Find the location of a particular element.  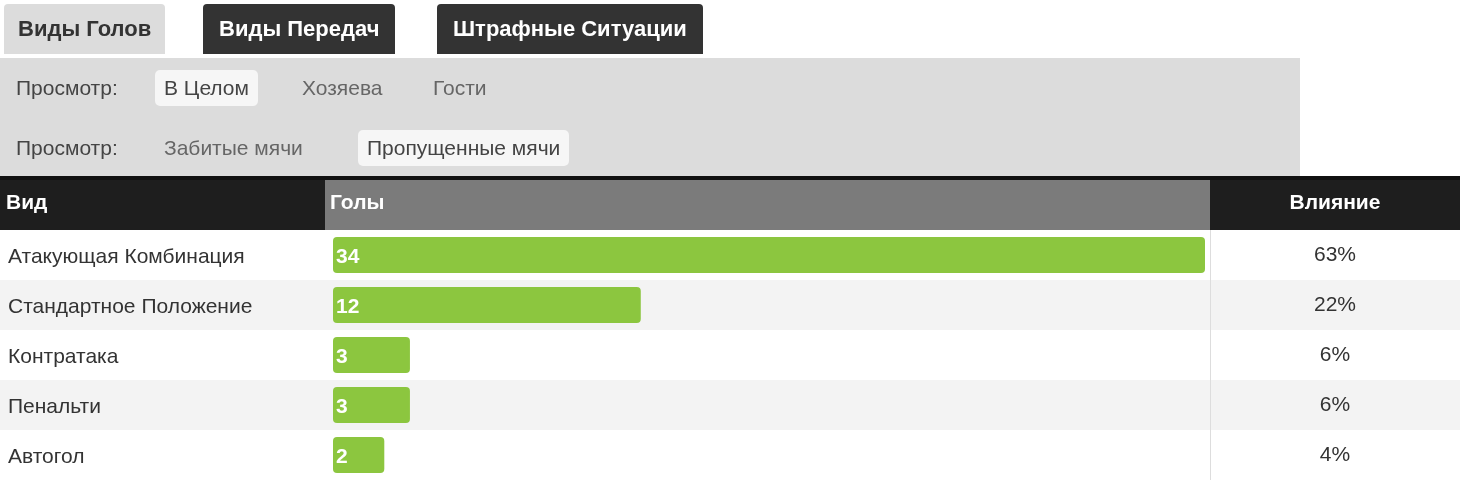

text: Пропущенные мячи is located at coordinates (464, 148).